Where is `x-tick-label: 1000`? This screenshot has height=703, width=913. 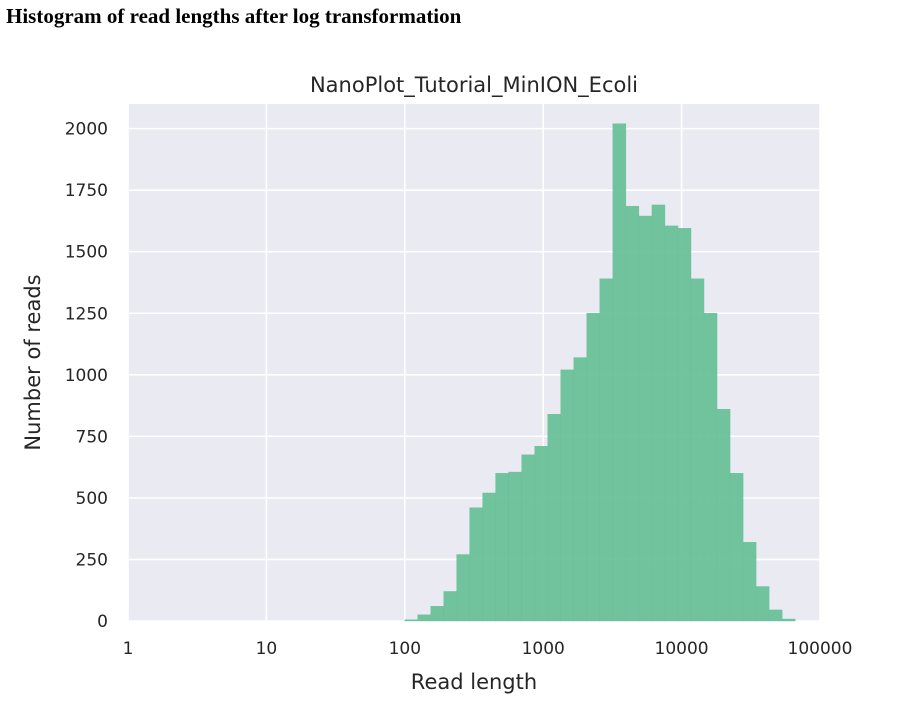
x-tick-label: 1000 is located at coordinates (543, 649).